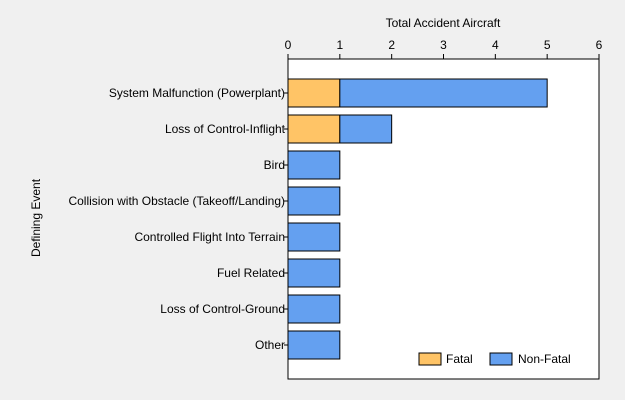 Image resolution: width=625 pixels, height=400 pixels. I want to click on category-label: Bird, so click(274, 165).